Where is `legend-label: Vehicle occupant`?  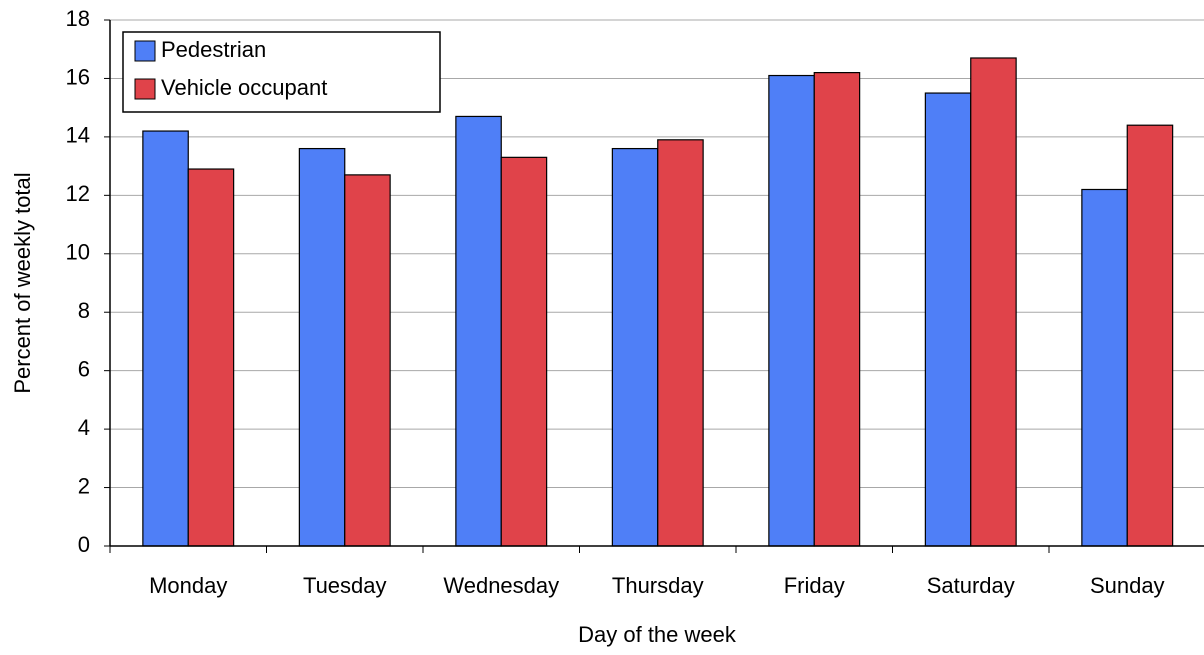
legend-label: Vehicle occupant is located at coordinates (244, 87).